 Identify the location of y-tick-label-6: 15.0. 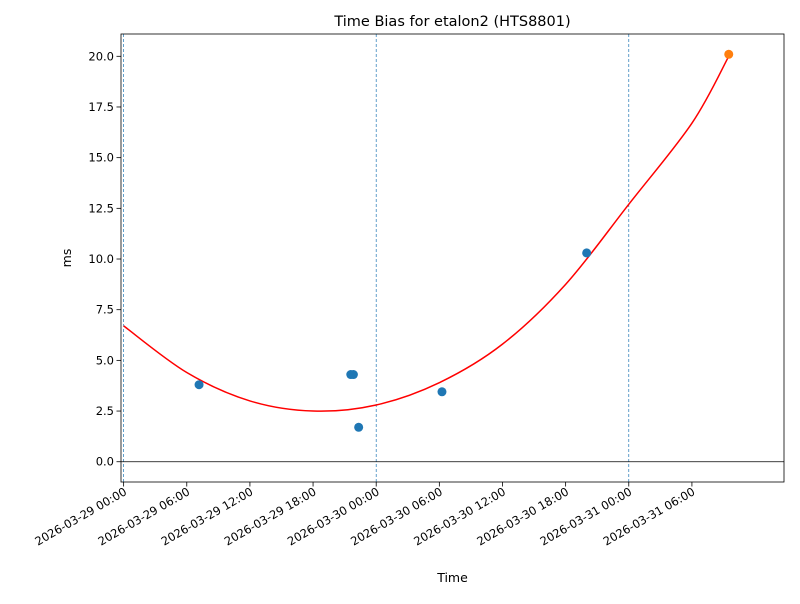
(101, 158).